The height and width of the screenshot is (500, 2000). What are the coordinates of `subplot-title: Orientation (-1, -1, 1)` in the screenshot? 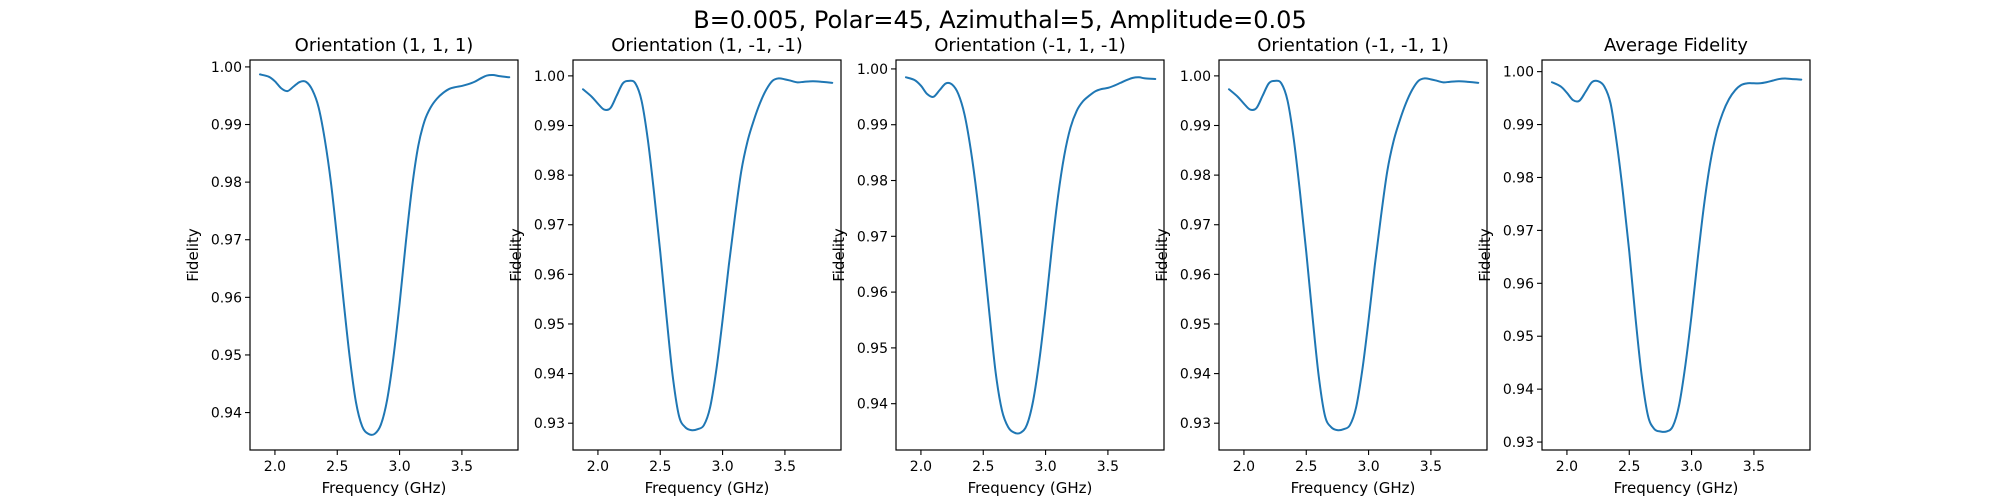 It's located at (1353, 45).